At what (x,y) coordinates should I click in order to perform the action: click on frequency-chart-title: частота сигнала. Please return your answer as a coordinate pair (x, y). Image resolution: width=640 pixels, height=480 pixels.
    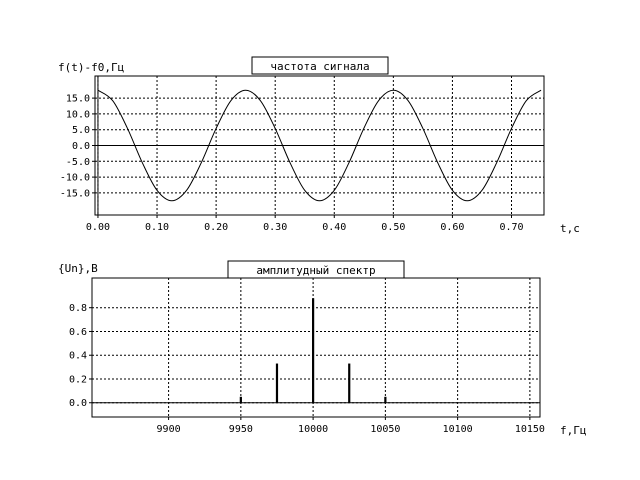
    Looking at the image, I should click on (319, 66).